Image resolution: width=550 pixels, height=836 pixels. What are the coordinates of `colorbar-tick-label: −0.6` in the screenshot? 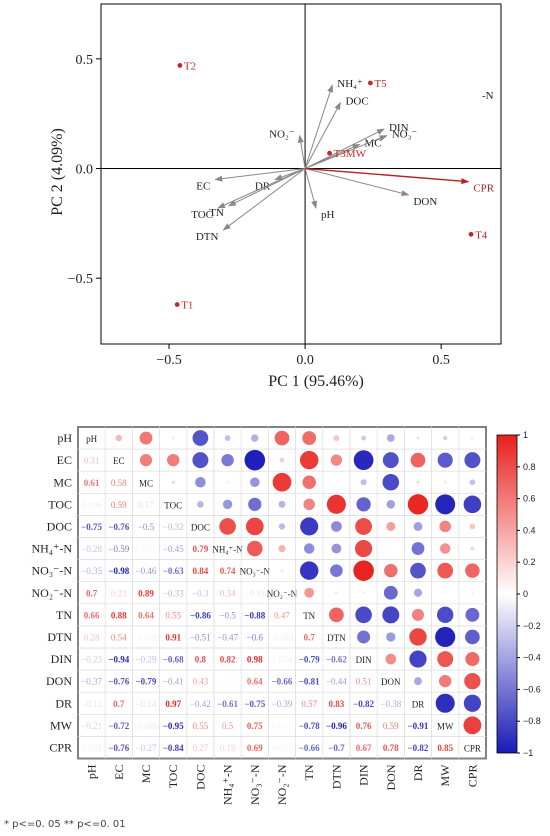 It's located at (532, 689).